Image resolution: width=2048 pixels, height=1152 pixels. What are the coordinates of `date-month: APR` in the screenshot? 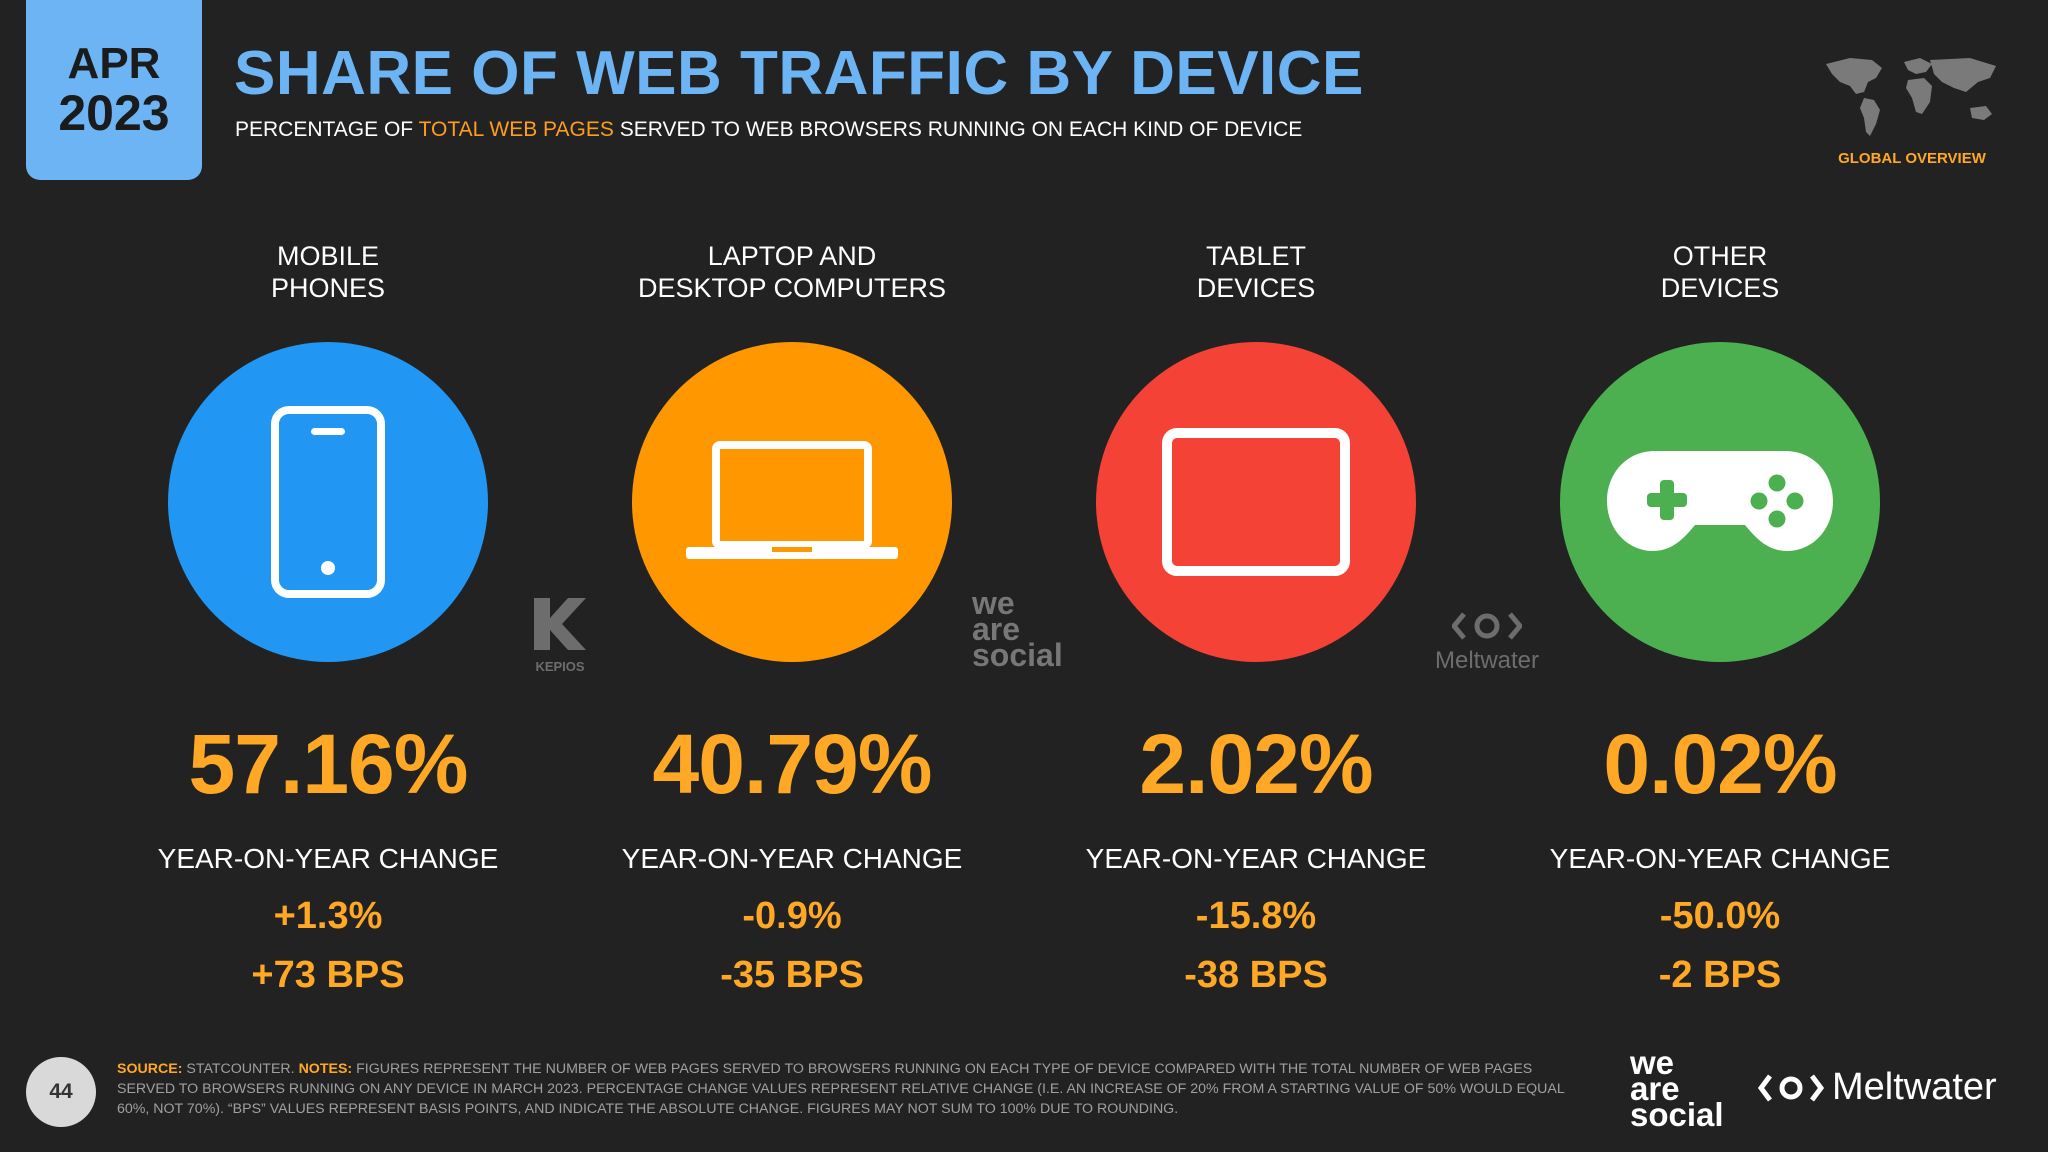 It's located at (114, 63).